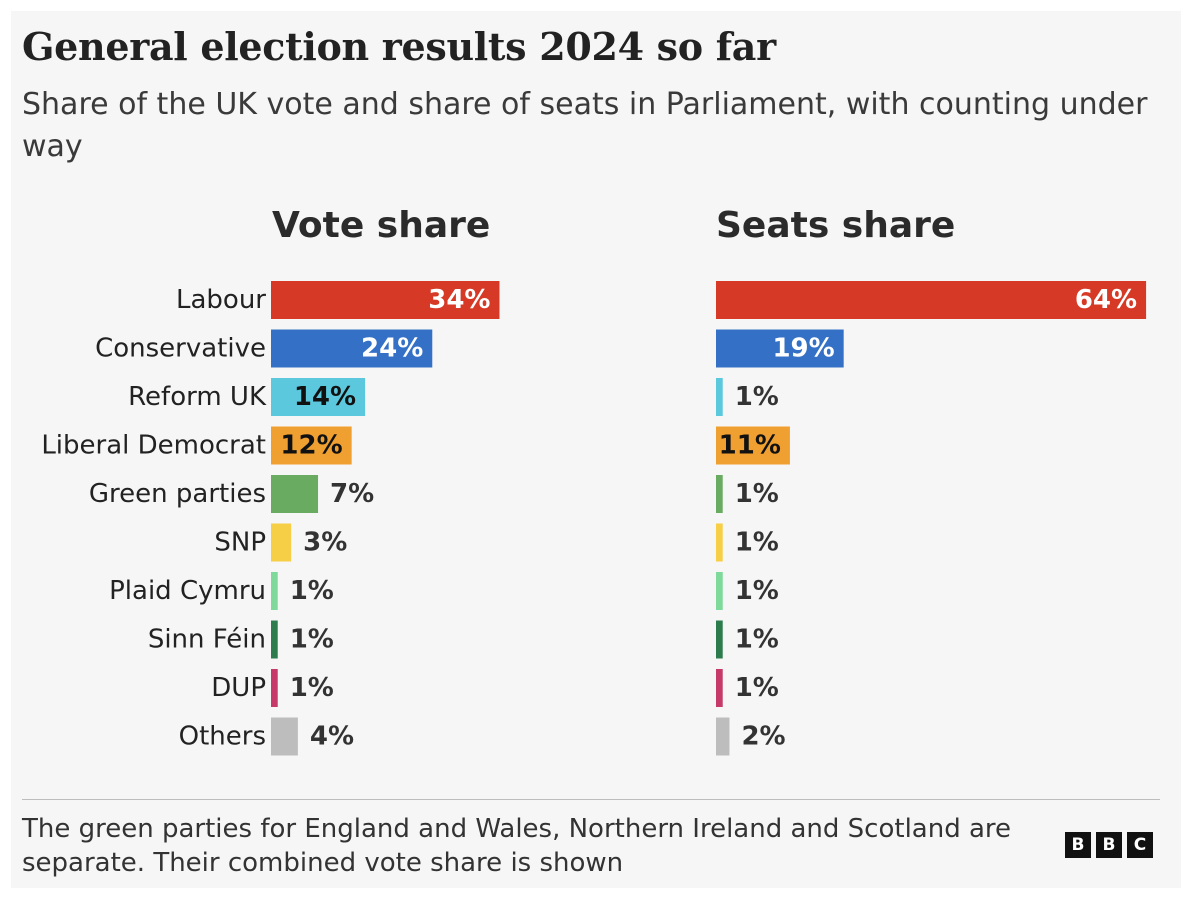  I want to click on vote-share-value-label: 34%, so click(459, 300).